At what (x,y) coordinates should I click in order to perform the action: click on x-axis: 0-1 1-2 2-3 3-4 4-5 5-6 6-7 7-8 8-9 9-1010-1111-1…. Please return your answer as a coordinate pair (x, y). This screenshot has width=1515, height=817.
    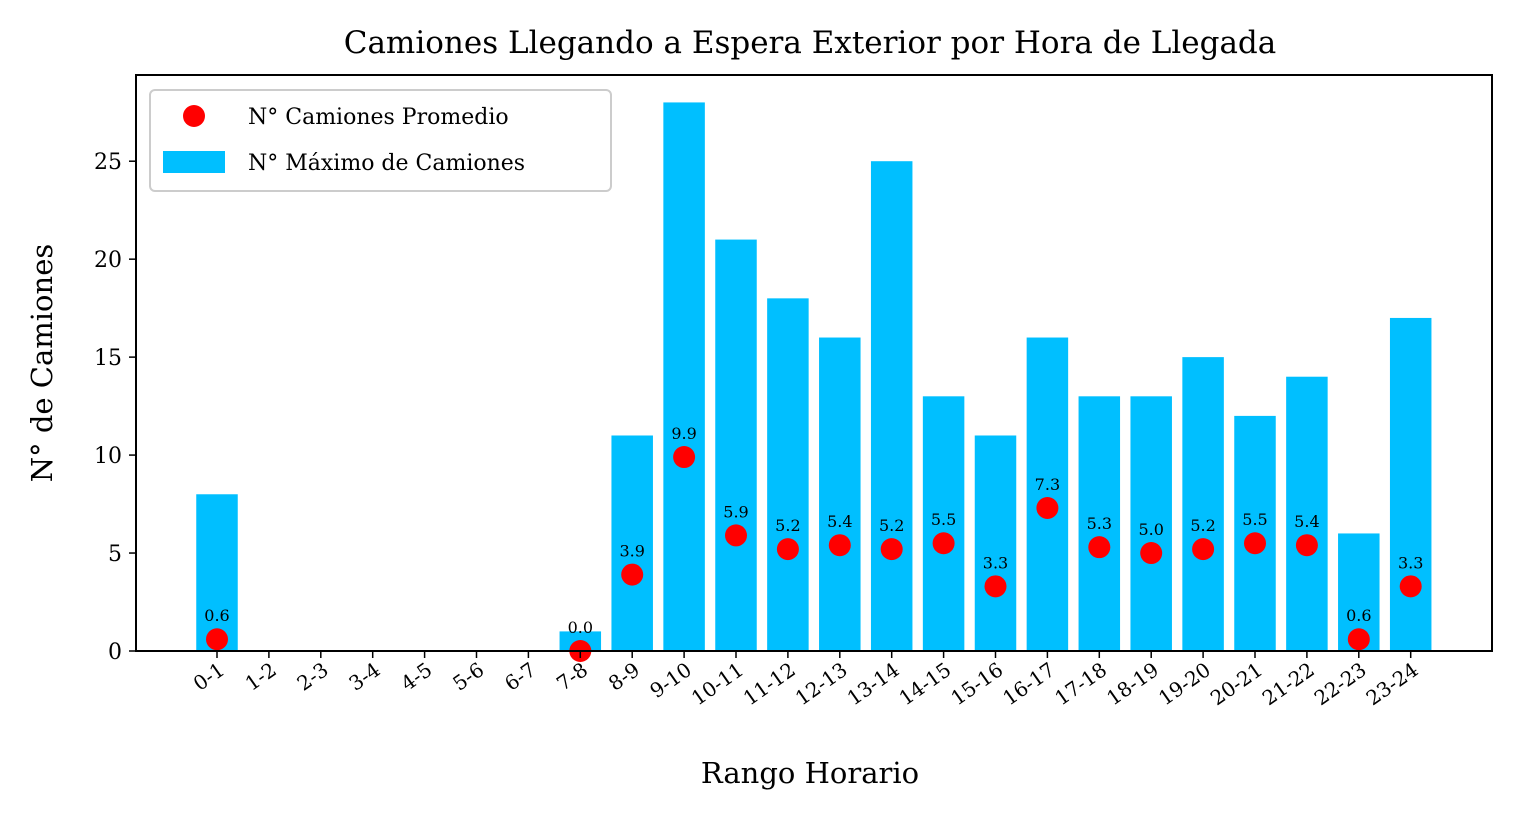
    Looking at the image, I should click on (806, 680).